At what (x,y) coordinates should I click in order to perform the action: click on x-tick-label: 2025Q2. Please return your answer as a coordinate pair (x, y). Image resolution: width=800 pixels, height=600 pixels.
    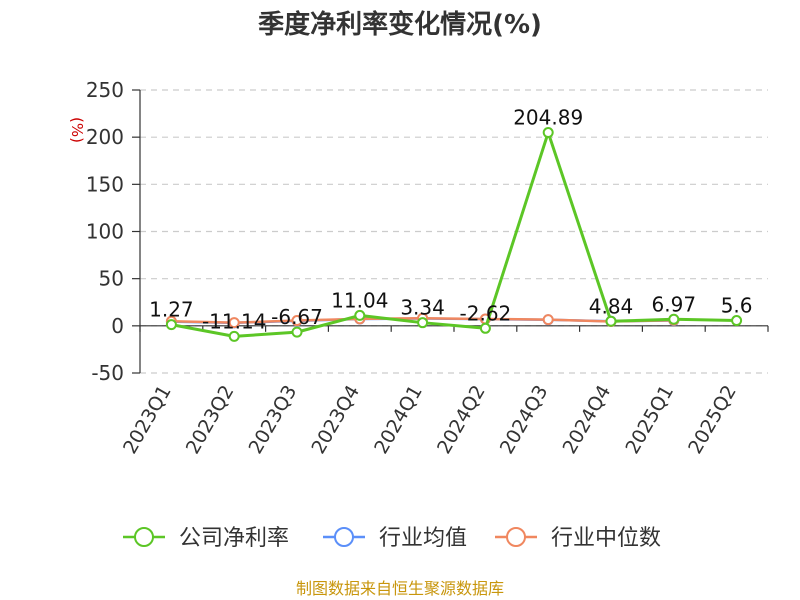
    Looking at the image, I should click on (712, 420).